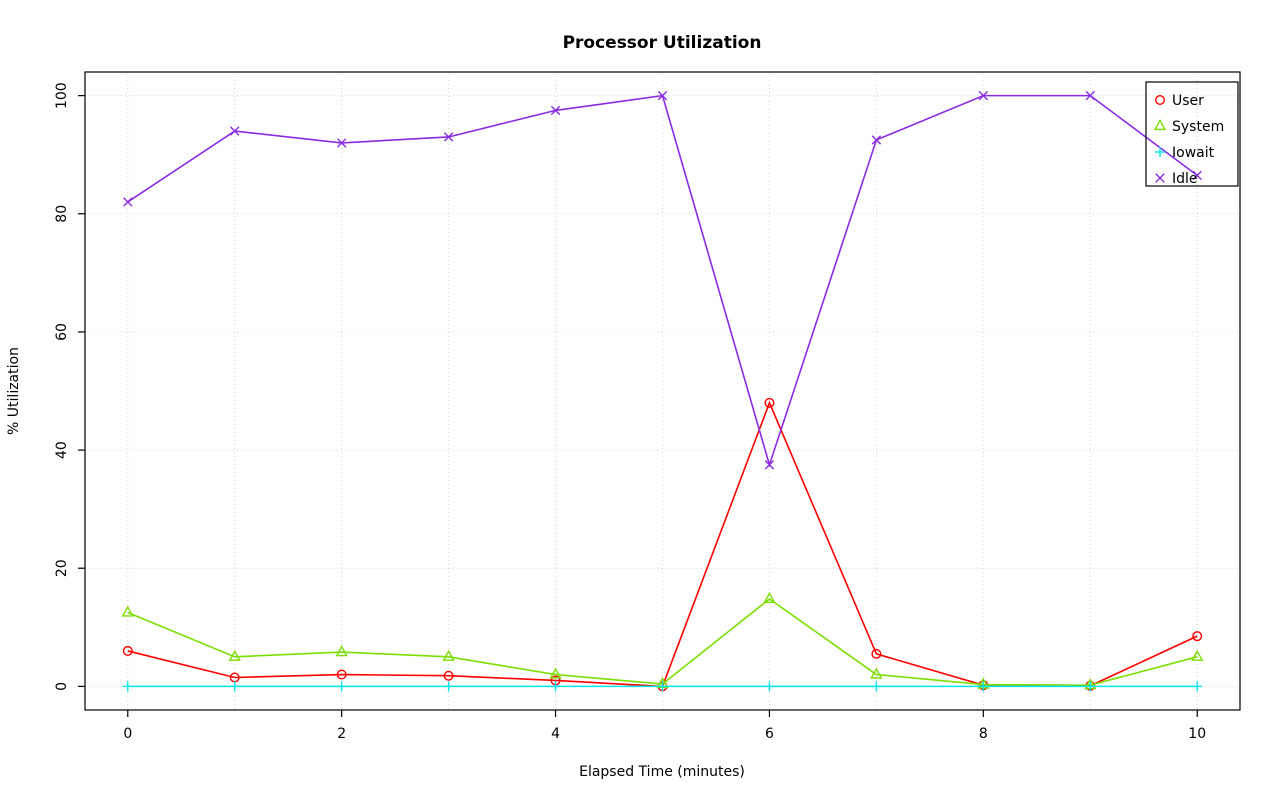 The height and width of the screenshot is (801, 1280). What do you see at coordinates (127, 734) in the screenshot?
I see `x-tick-label: 0` at bounding box center [127, 734].